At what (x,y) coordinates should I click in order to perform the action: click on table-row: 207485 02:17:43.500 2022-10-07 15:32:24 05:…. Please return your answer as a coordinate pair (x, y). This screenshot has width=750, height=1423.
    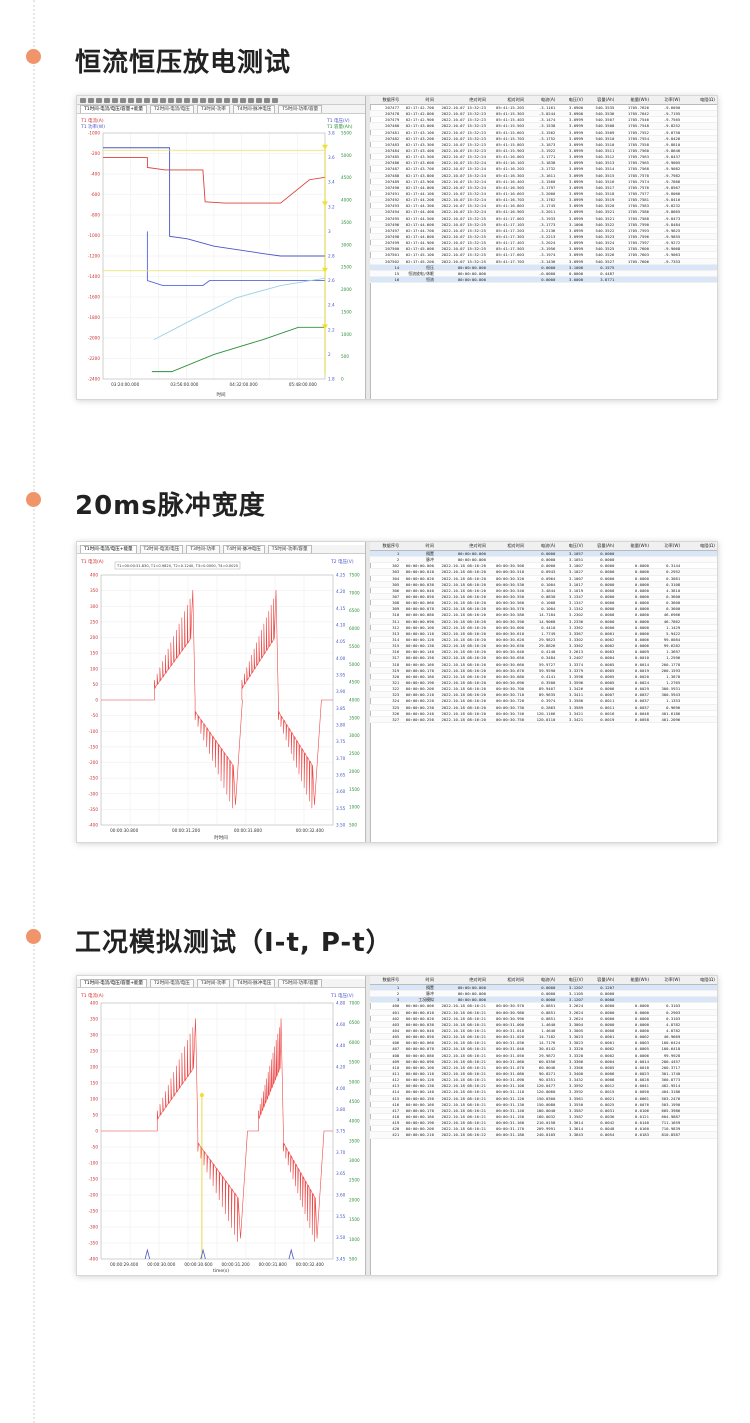
    Looking at the image, I should click on (543, 157).